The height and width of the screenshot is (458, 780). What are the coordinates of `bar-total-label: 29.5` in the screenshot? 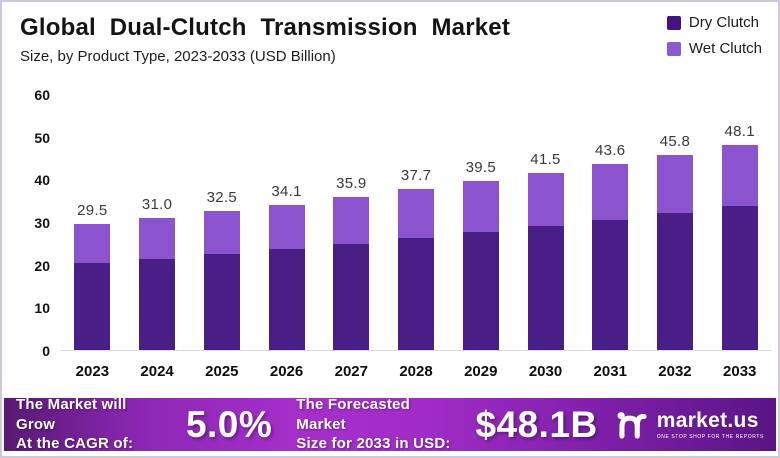 It's located at (92, 211).